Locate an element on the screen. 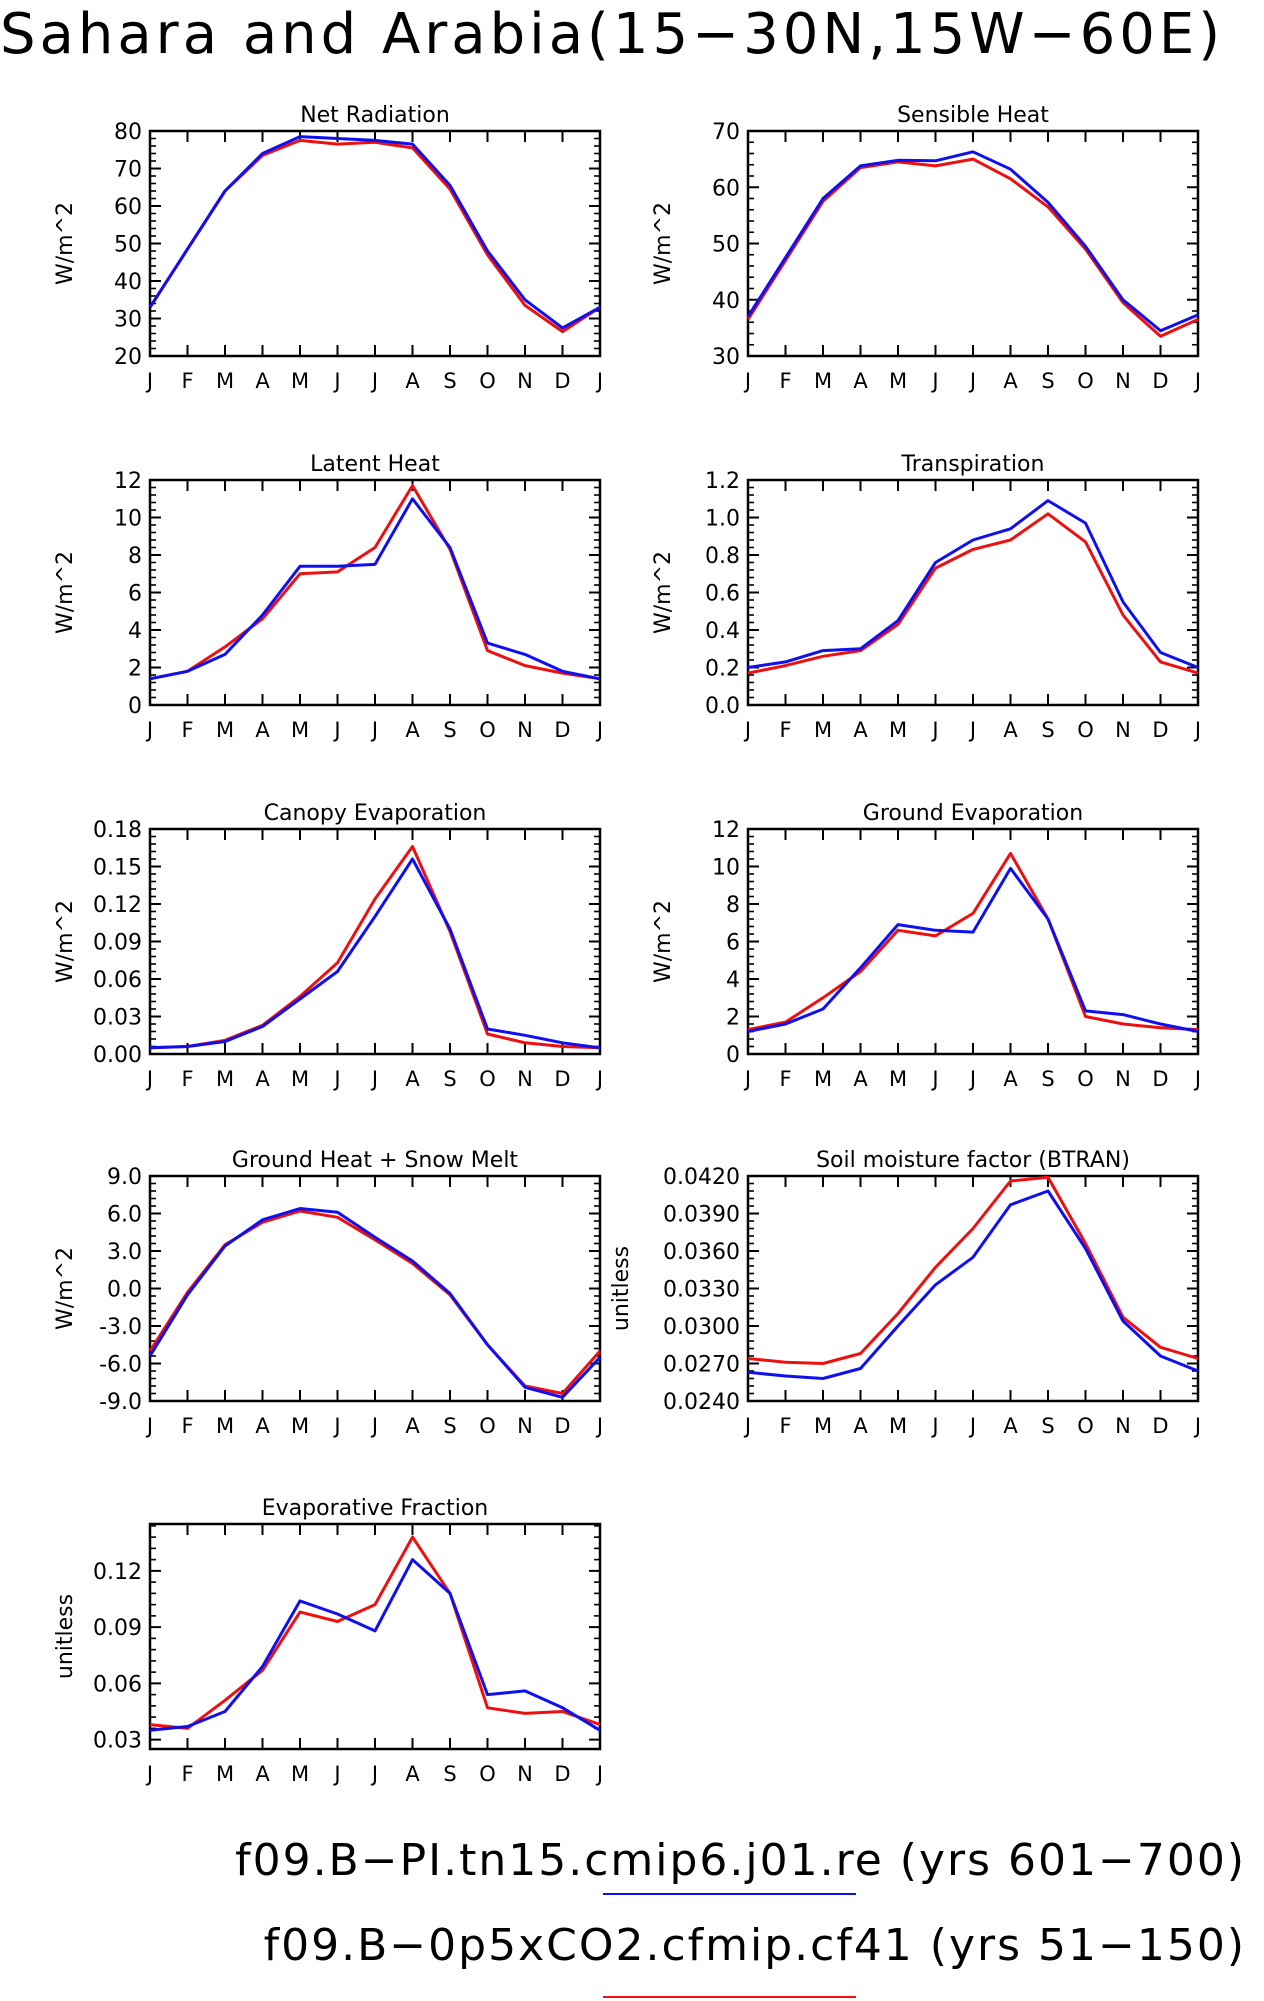  y-tick-label: 0.18 is located at coordinates (117, 830).